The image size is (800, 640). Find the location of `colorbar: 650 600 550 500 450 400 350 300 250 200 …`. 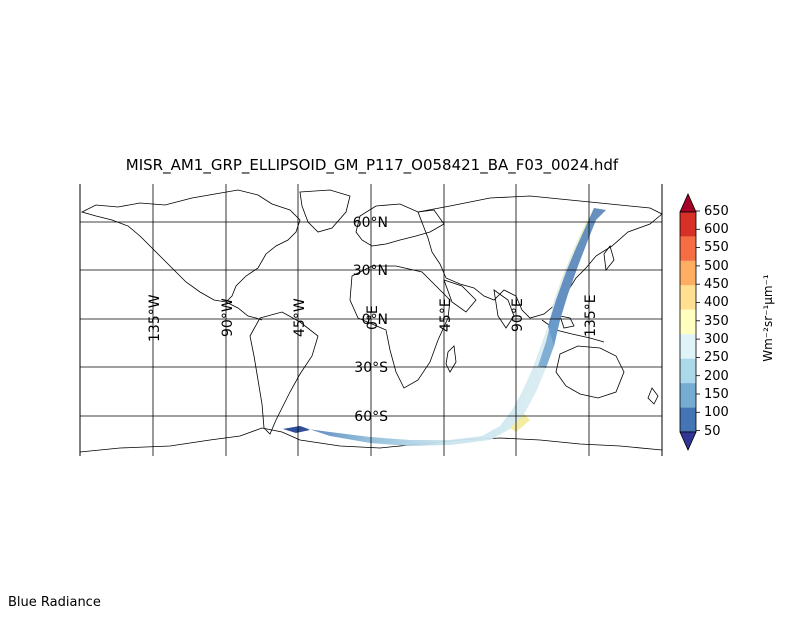

colorbar: 650 600 550 500 450 400 350 300 250 200 … is located at coordinates (727, 322).